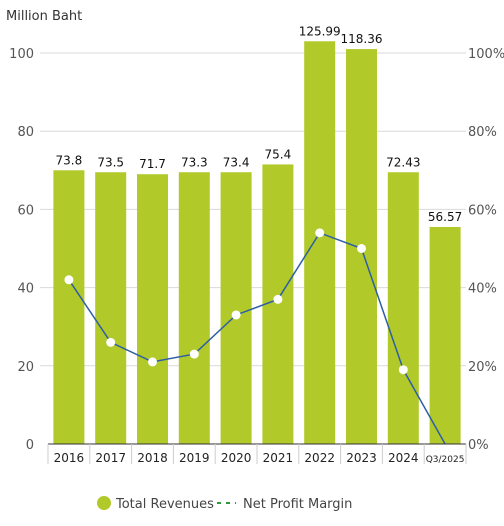 This screenshot has height=526, width=504. What do you see at coordinates (297, 504) in the screenshot?
I see `legend-label-margin: Net Profit Margin` at bounding box center [297, 504].